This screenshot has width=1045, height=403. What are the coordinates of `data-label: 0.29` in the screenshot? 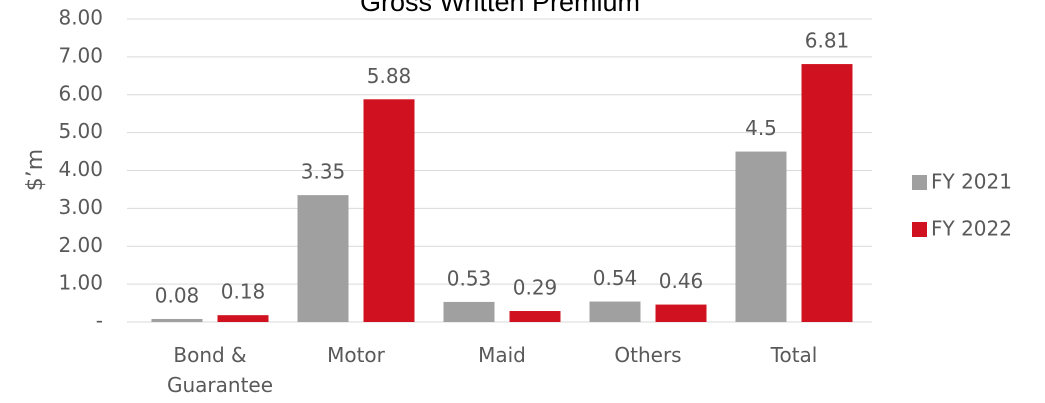 It's located at (535, 288).